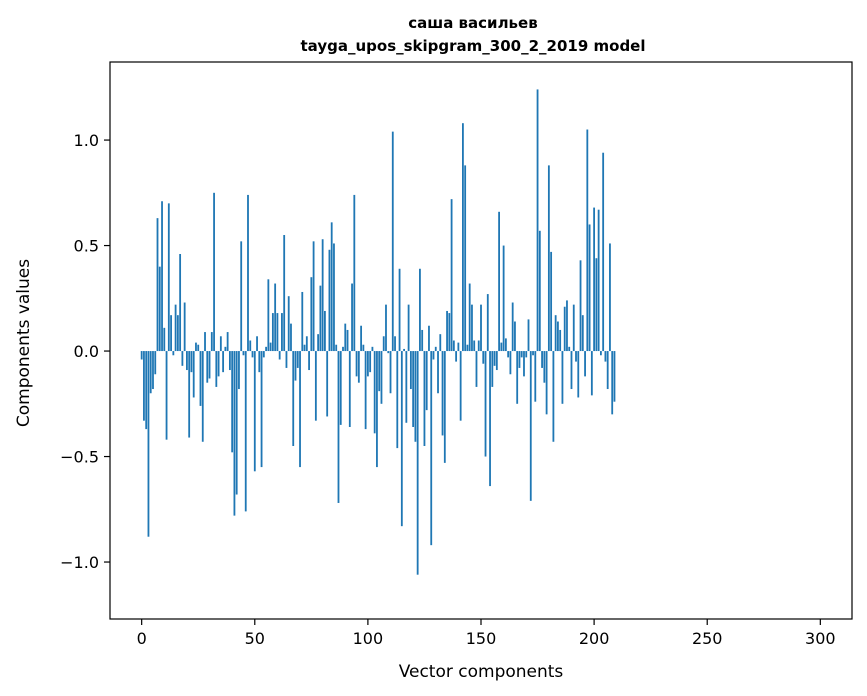 Image resolution: width=867 pixels, height=696 pixels. What do you see at coordinates (472, 23) in the screenshot?
I see `chart-title: саша васильев` at bounding box center [472, 23].